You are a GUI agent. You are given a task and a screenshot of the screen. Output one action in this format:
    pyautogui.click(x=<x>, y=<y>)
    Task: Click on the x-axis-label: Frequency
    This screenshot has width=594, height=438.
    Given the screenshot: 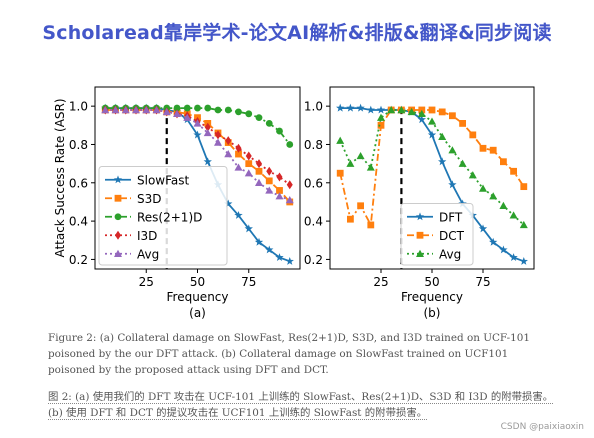 What is the action you would take?
    pyautogui.click(x=198, y=297)
    